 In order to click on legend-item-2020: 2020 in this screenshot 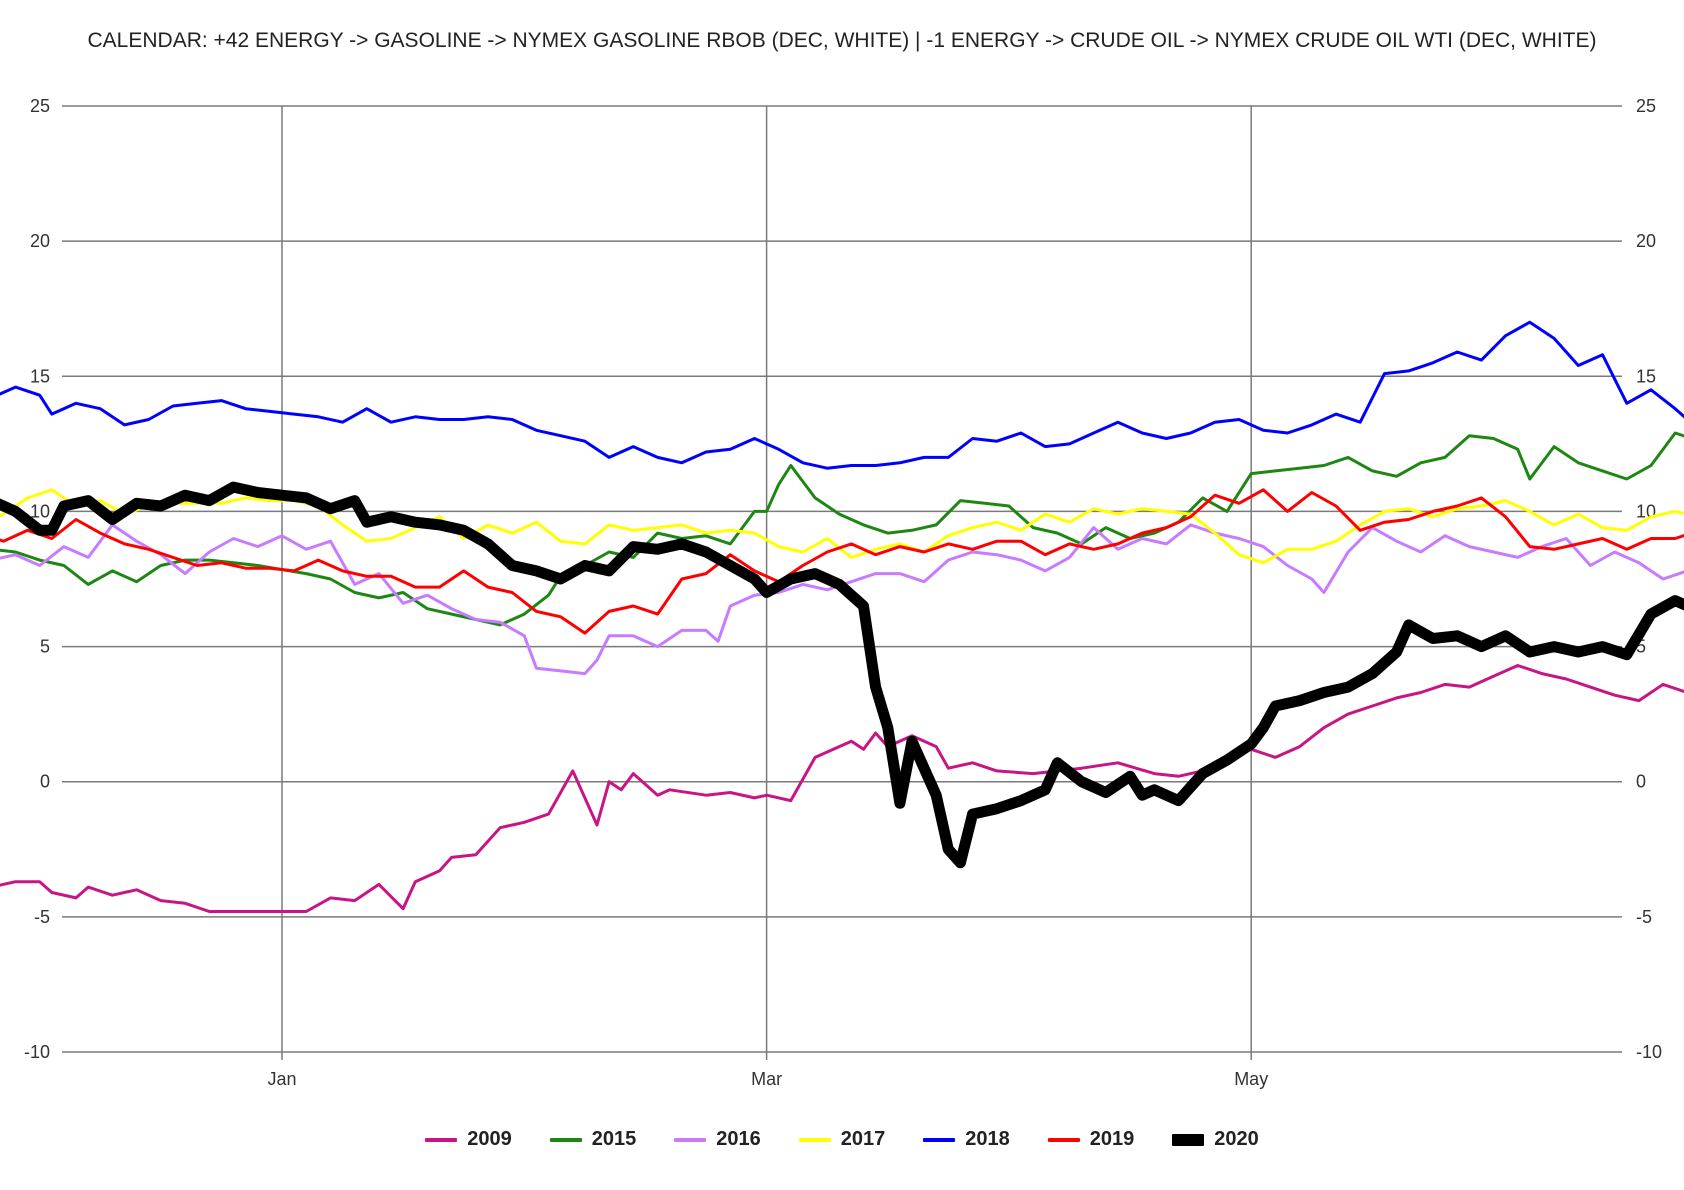, I will do `click(1215, 1139)`.